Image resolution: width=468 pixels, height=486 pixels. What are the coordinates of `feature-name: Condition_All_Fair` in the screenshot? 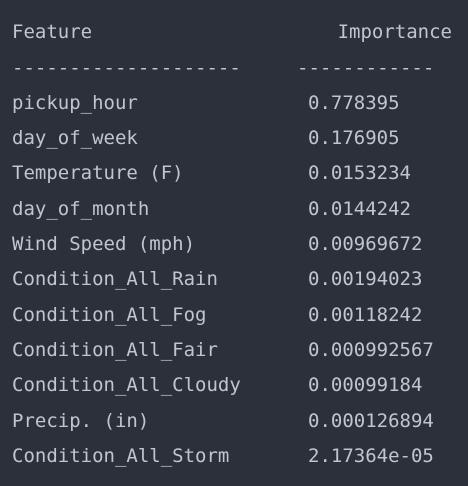 It's located at (115, 350).